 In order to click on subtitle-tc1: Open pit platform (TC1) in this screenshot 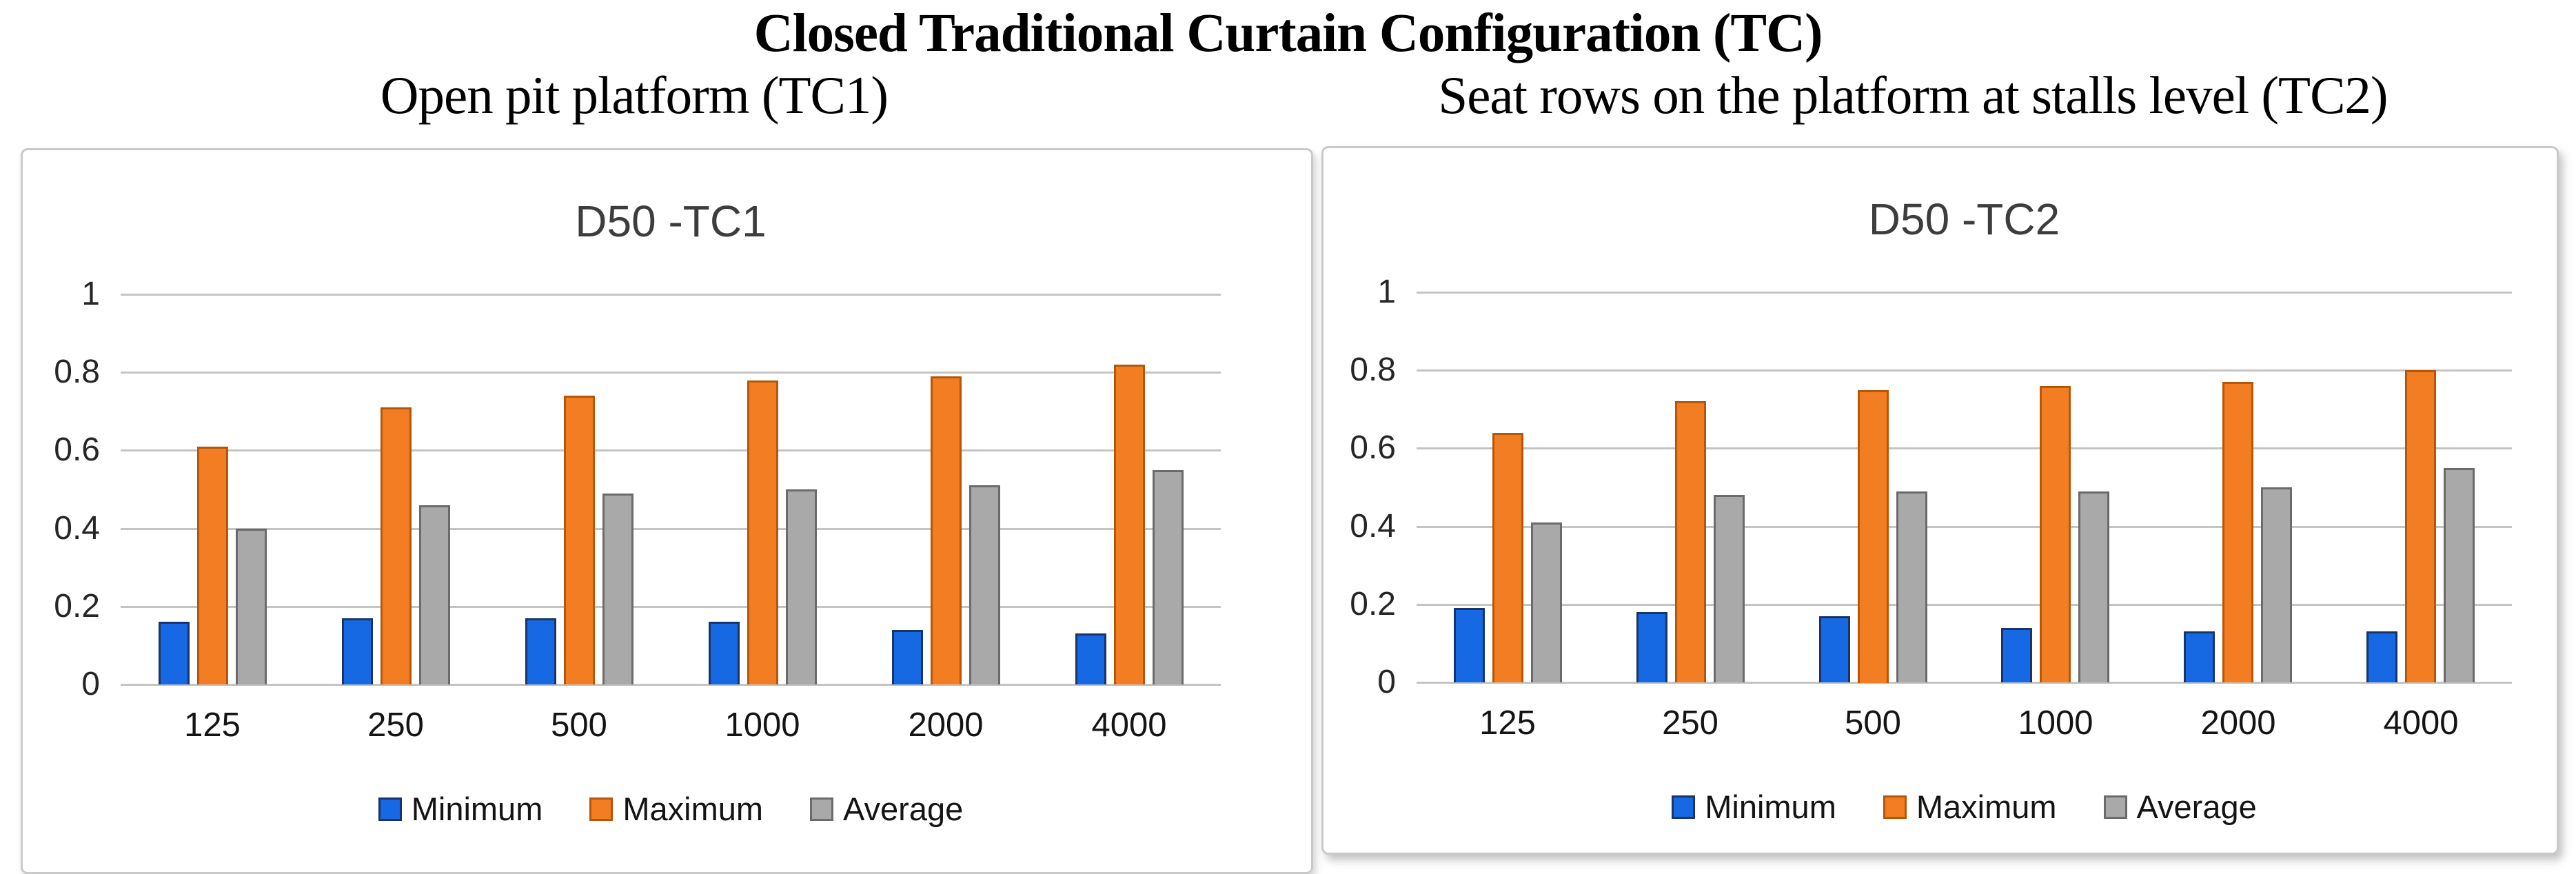, I will do `click(634, 95)`.